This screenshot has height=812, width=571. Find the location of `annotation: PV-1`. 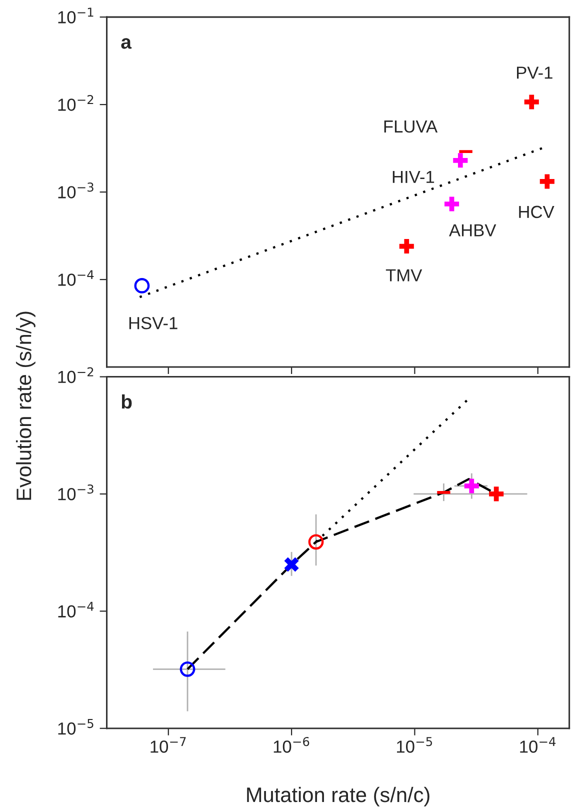

annotation: PV-1 is located at coordinates (534, 72).